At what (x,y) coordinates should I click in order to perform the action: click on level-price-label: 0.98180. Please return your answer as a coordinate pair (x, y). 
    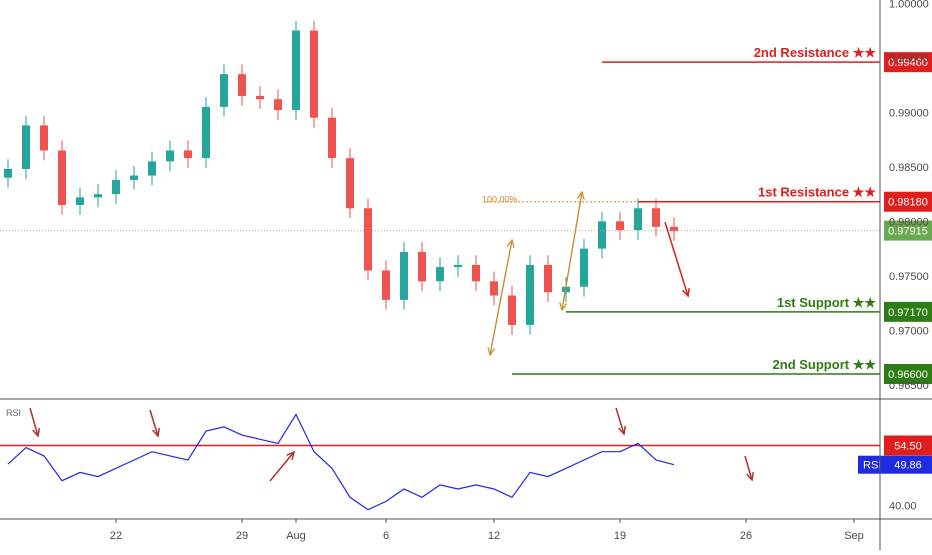
    Looking at the image, I should click on (908, 203).